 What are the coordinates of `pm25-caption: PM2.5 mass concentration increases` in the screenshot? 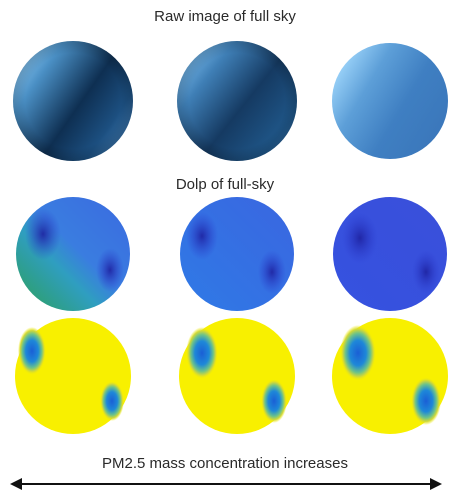 It's located at (225, 463).